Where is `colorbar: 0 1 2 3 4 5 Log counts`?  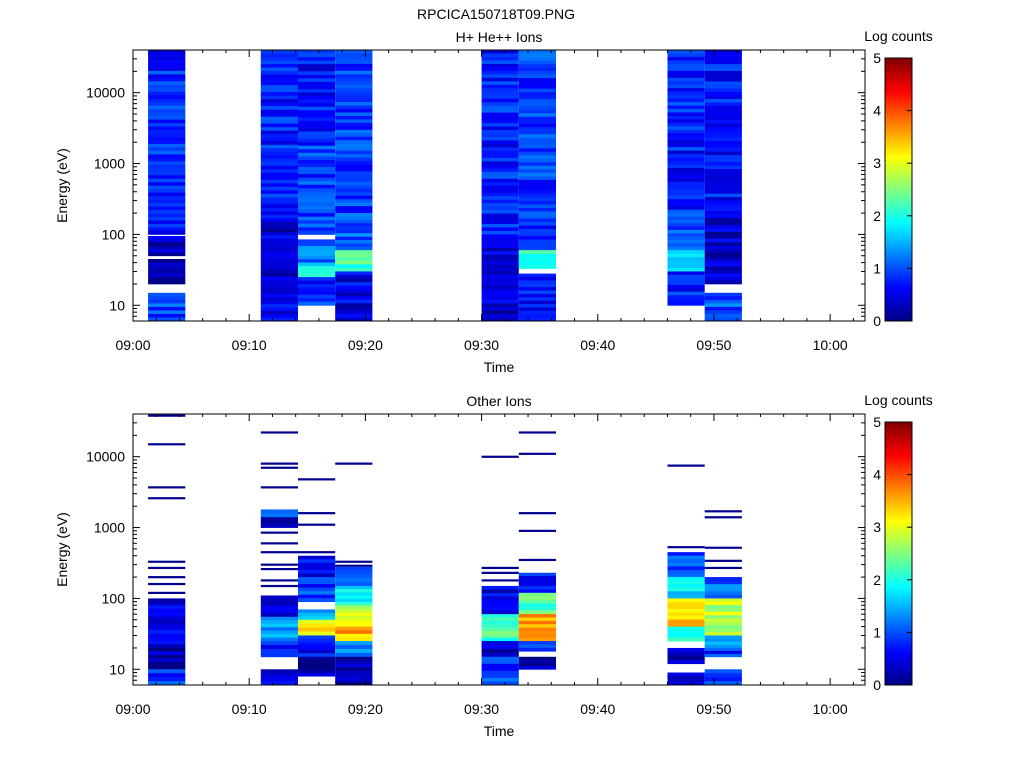 colorbar: 0 1 2 3 4 5 Log counts is located at coordinates (898, 178).